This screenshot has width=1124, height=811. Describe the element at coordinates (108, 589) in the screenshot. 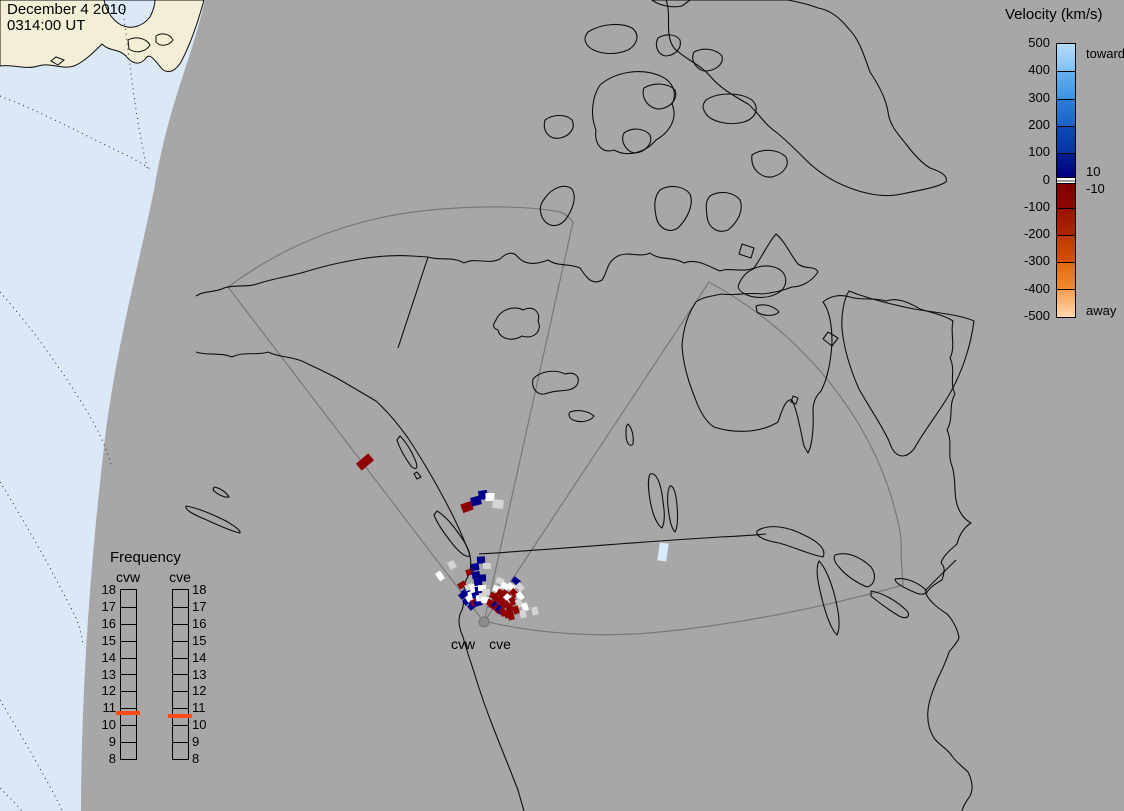

I see `frequency-tick-cvw-18: 18` at that location.